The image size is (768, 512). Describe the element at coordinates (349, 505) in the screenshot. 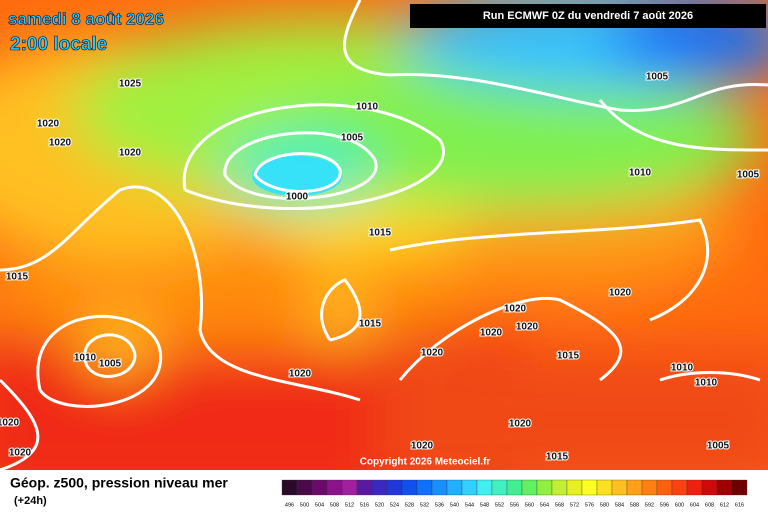

I see `colorbar-label: 512` at that location.